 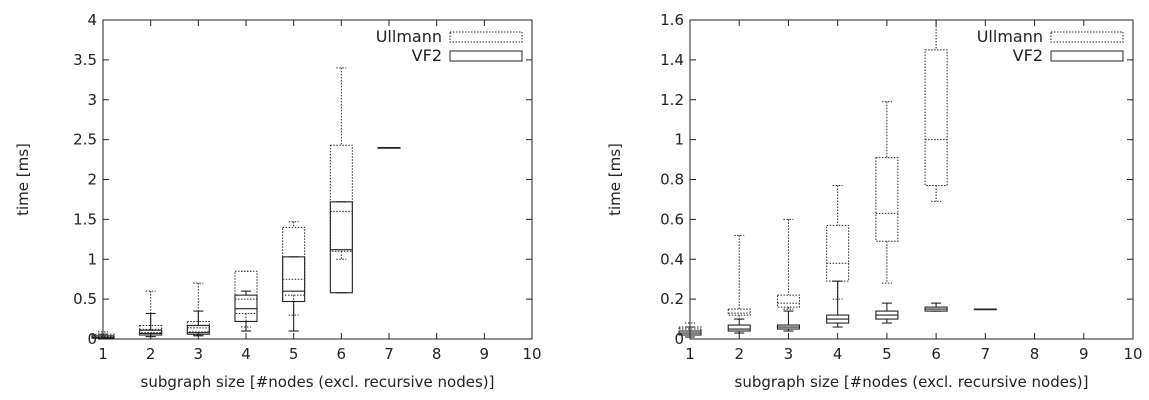 What do you see at coordinates (672, 299) in the screenshot?
I see `y-tick-label: 0.2` at bounding box center [672, 299].